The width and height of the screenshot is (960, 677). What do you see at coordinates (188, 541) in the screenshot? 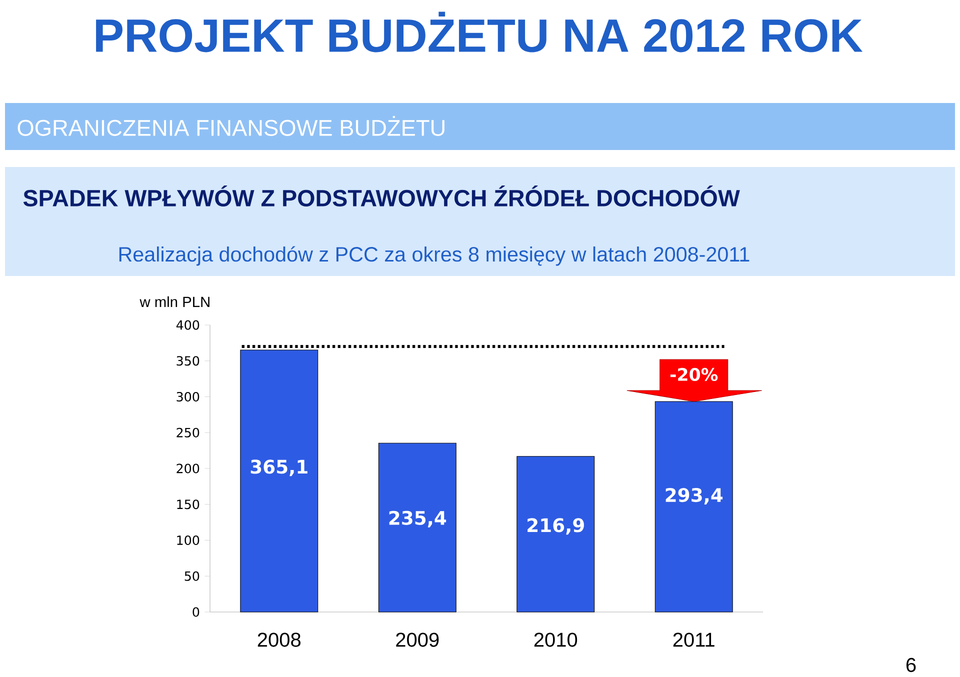
I see `y-tick-label: 100` at bounding box center [188, 541].